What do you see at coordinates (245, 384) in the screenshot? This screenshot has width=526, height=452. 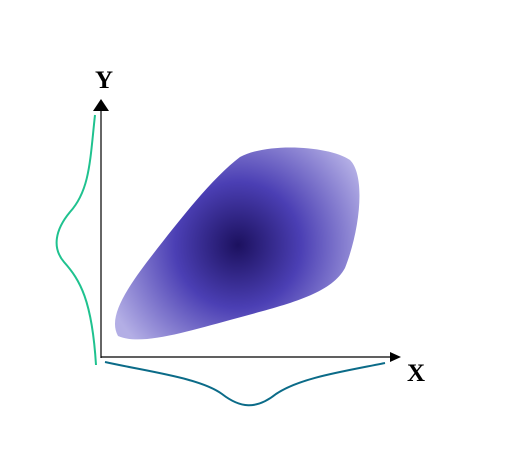 I see `x-marginal-curve` at bounding box center [245, 384].